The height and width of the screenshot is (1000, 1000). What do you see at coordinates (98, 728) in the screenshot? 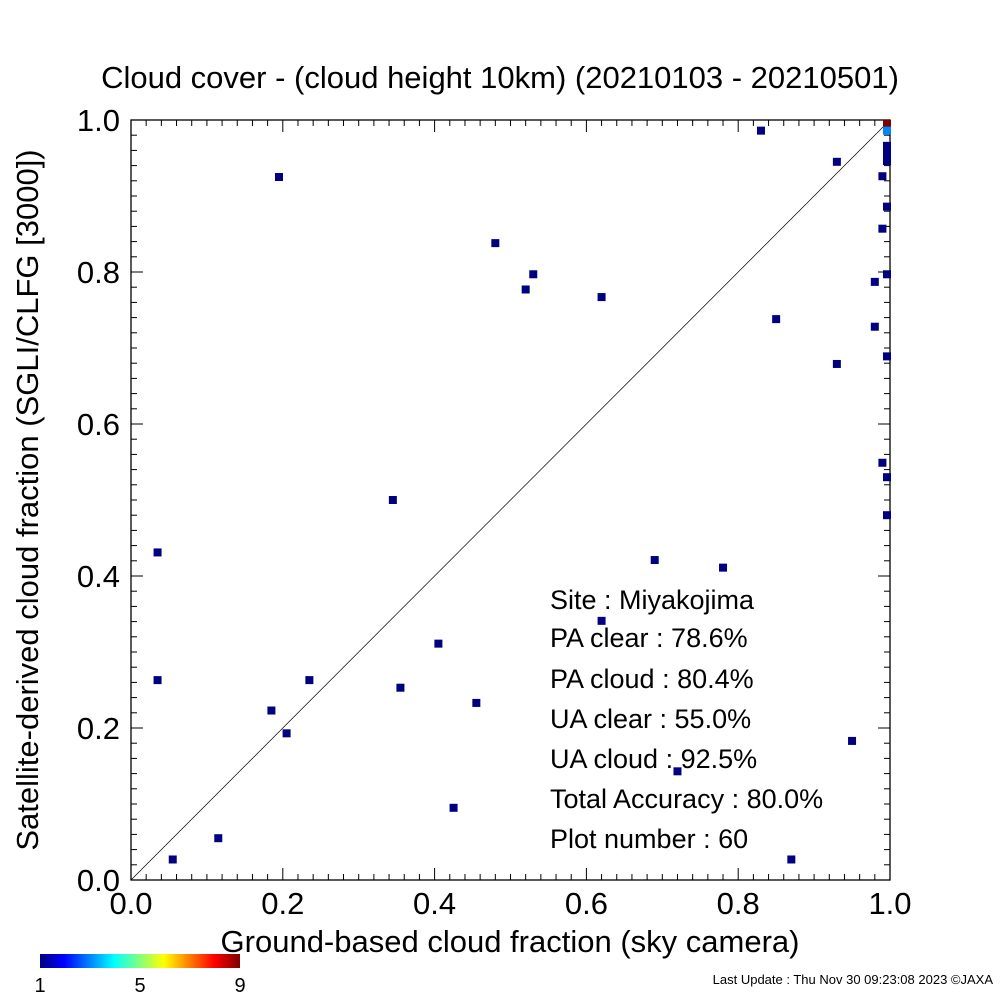
I see `y-tick-label: 0.2` at bounding box center [98, 728].